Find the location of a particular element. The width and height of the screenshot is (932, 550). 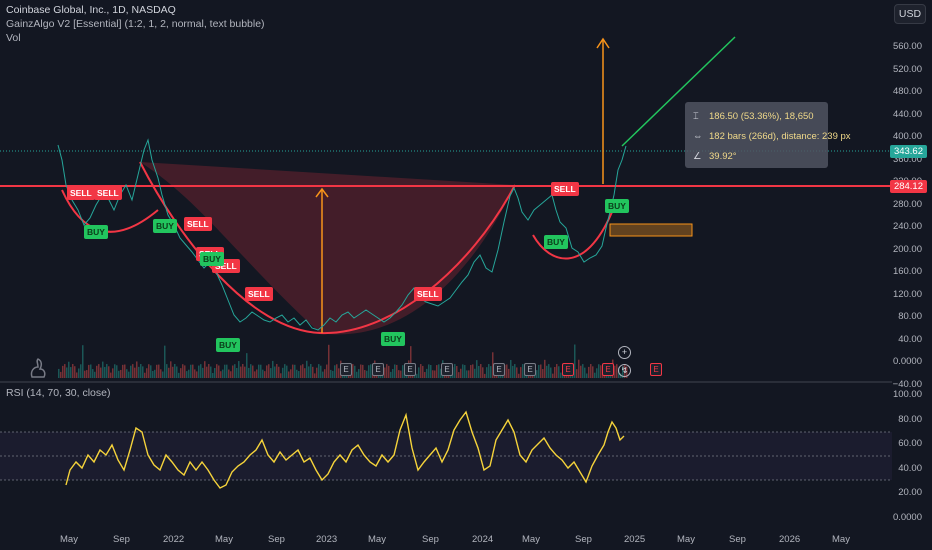

currency-button: USD is located at coordinates (910, 14).